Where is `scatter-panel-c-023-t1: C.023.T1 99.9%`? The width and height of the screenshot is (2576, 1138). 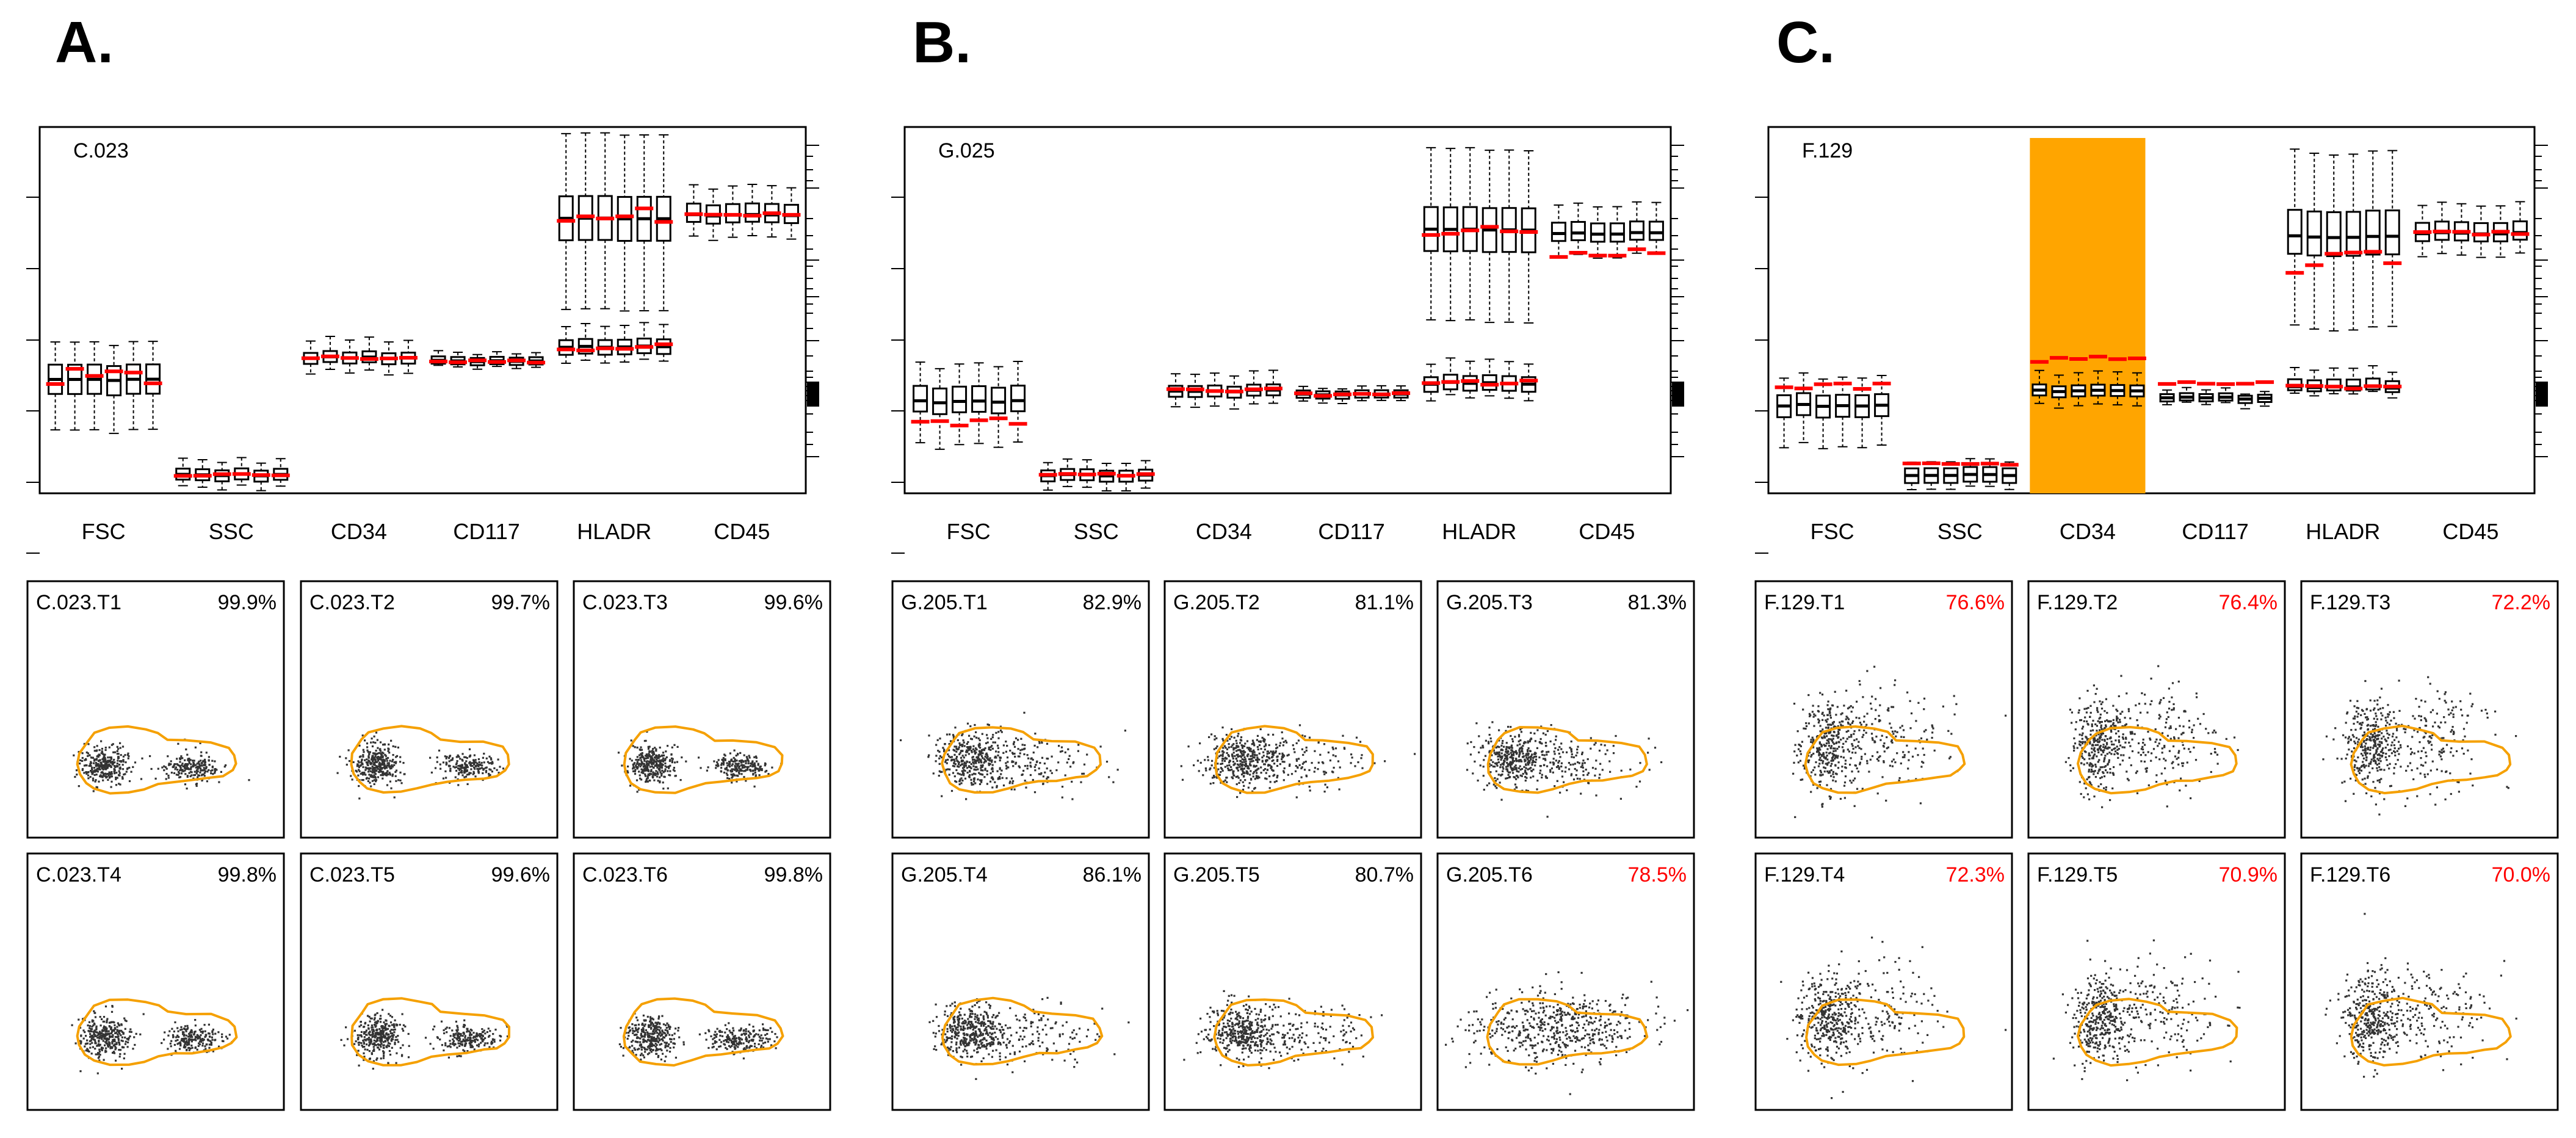 scatter-panel-c-023-t1: C.023.T1 99.9% is located at coordinates (155, 709).